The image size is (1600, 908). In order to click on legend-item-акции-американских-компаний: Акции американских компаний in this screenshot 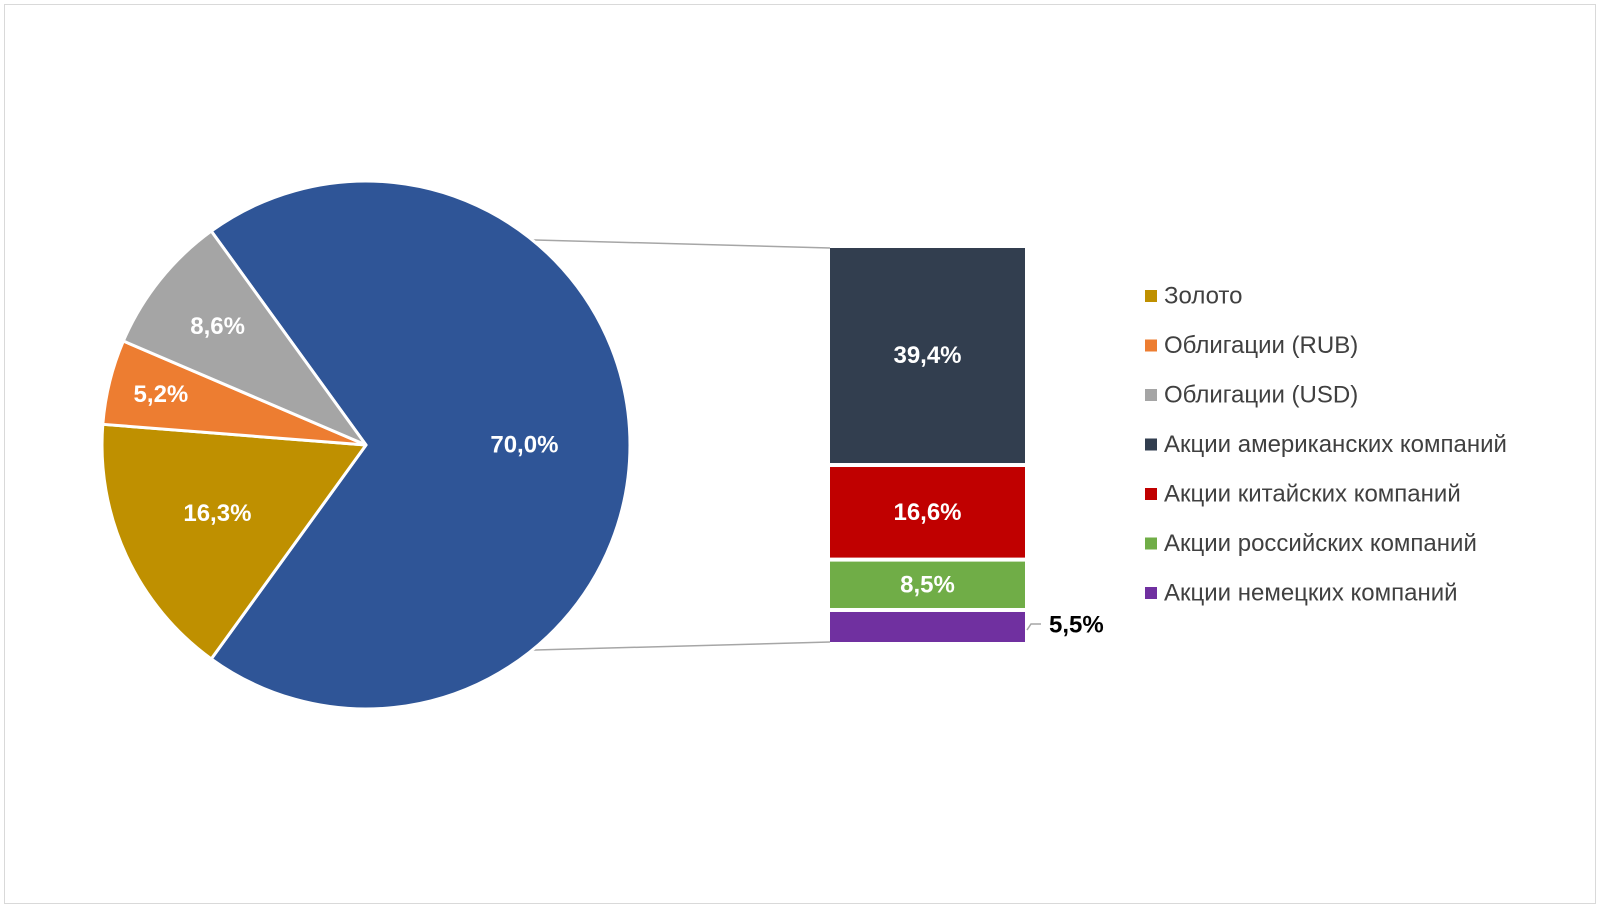, I will do `click(1335, 444)`.